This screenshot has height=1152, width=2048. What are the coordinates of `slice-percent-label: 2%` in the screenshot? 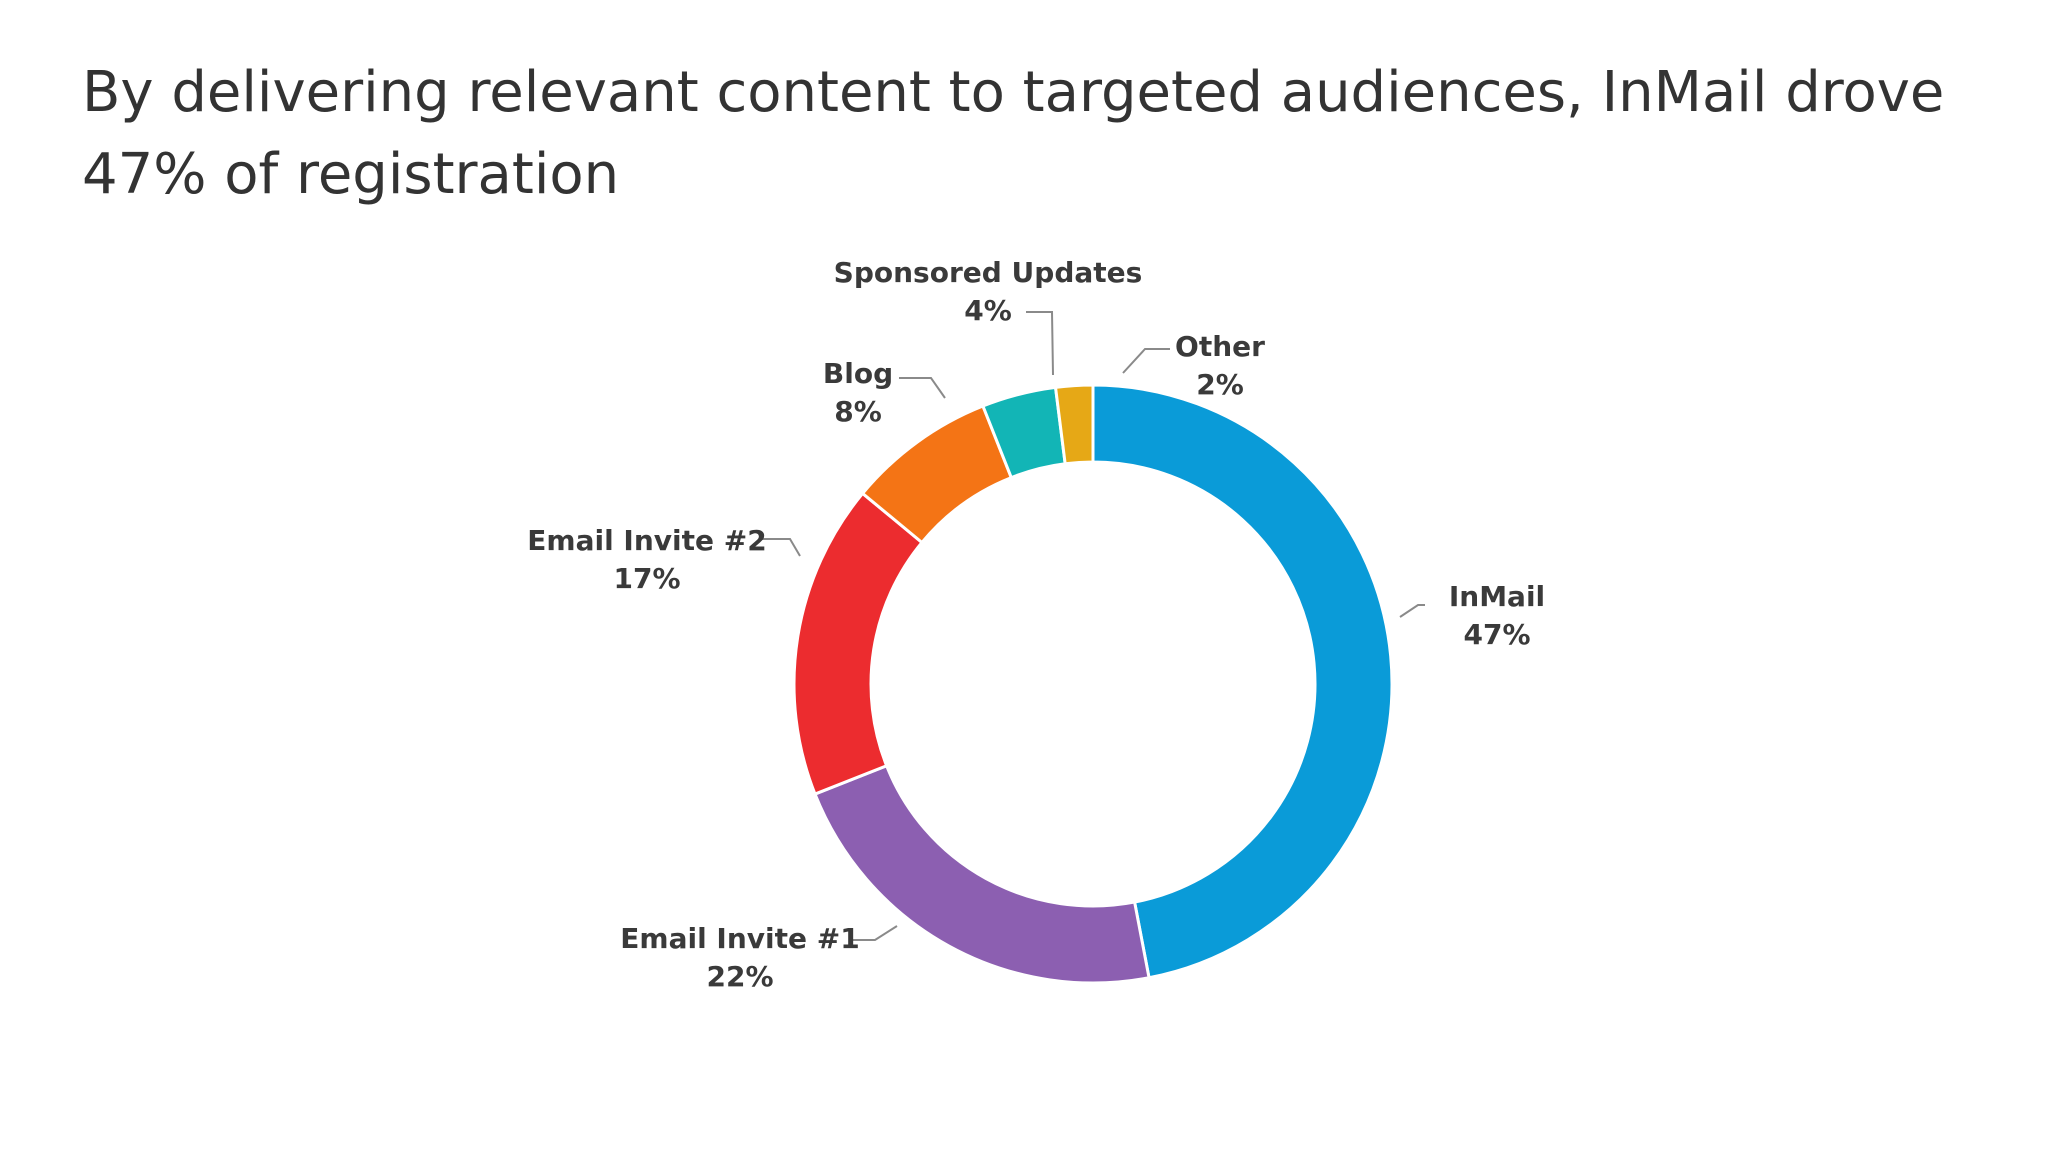 It's located at (1220, 384).